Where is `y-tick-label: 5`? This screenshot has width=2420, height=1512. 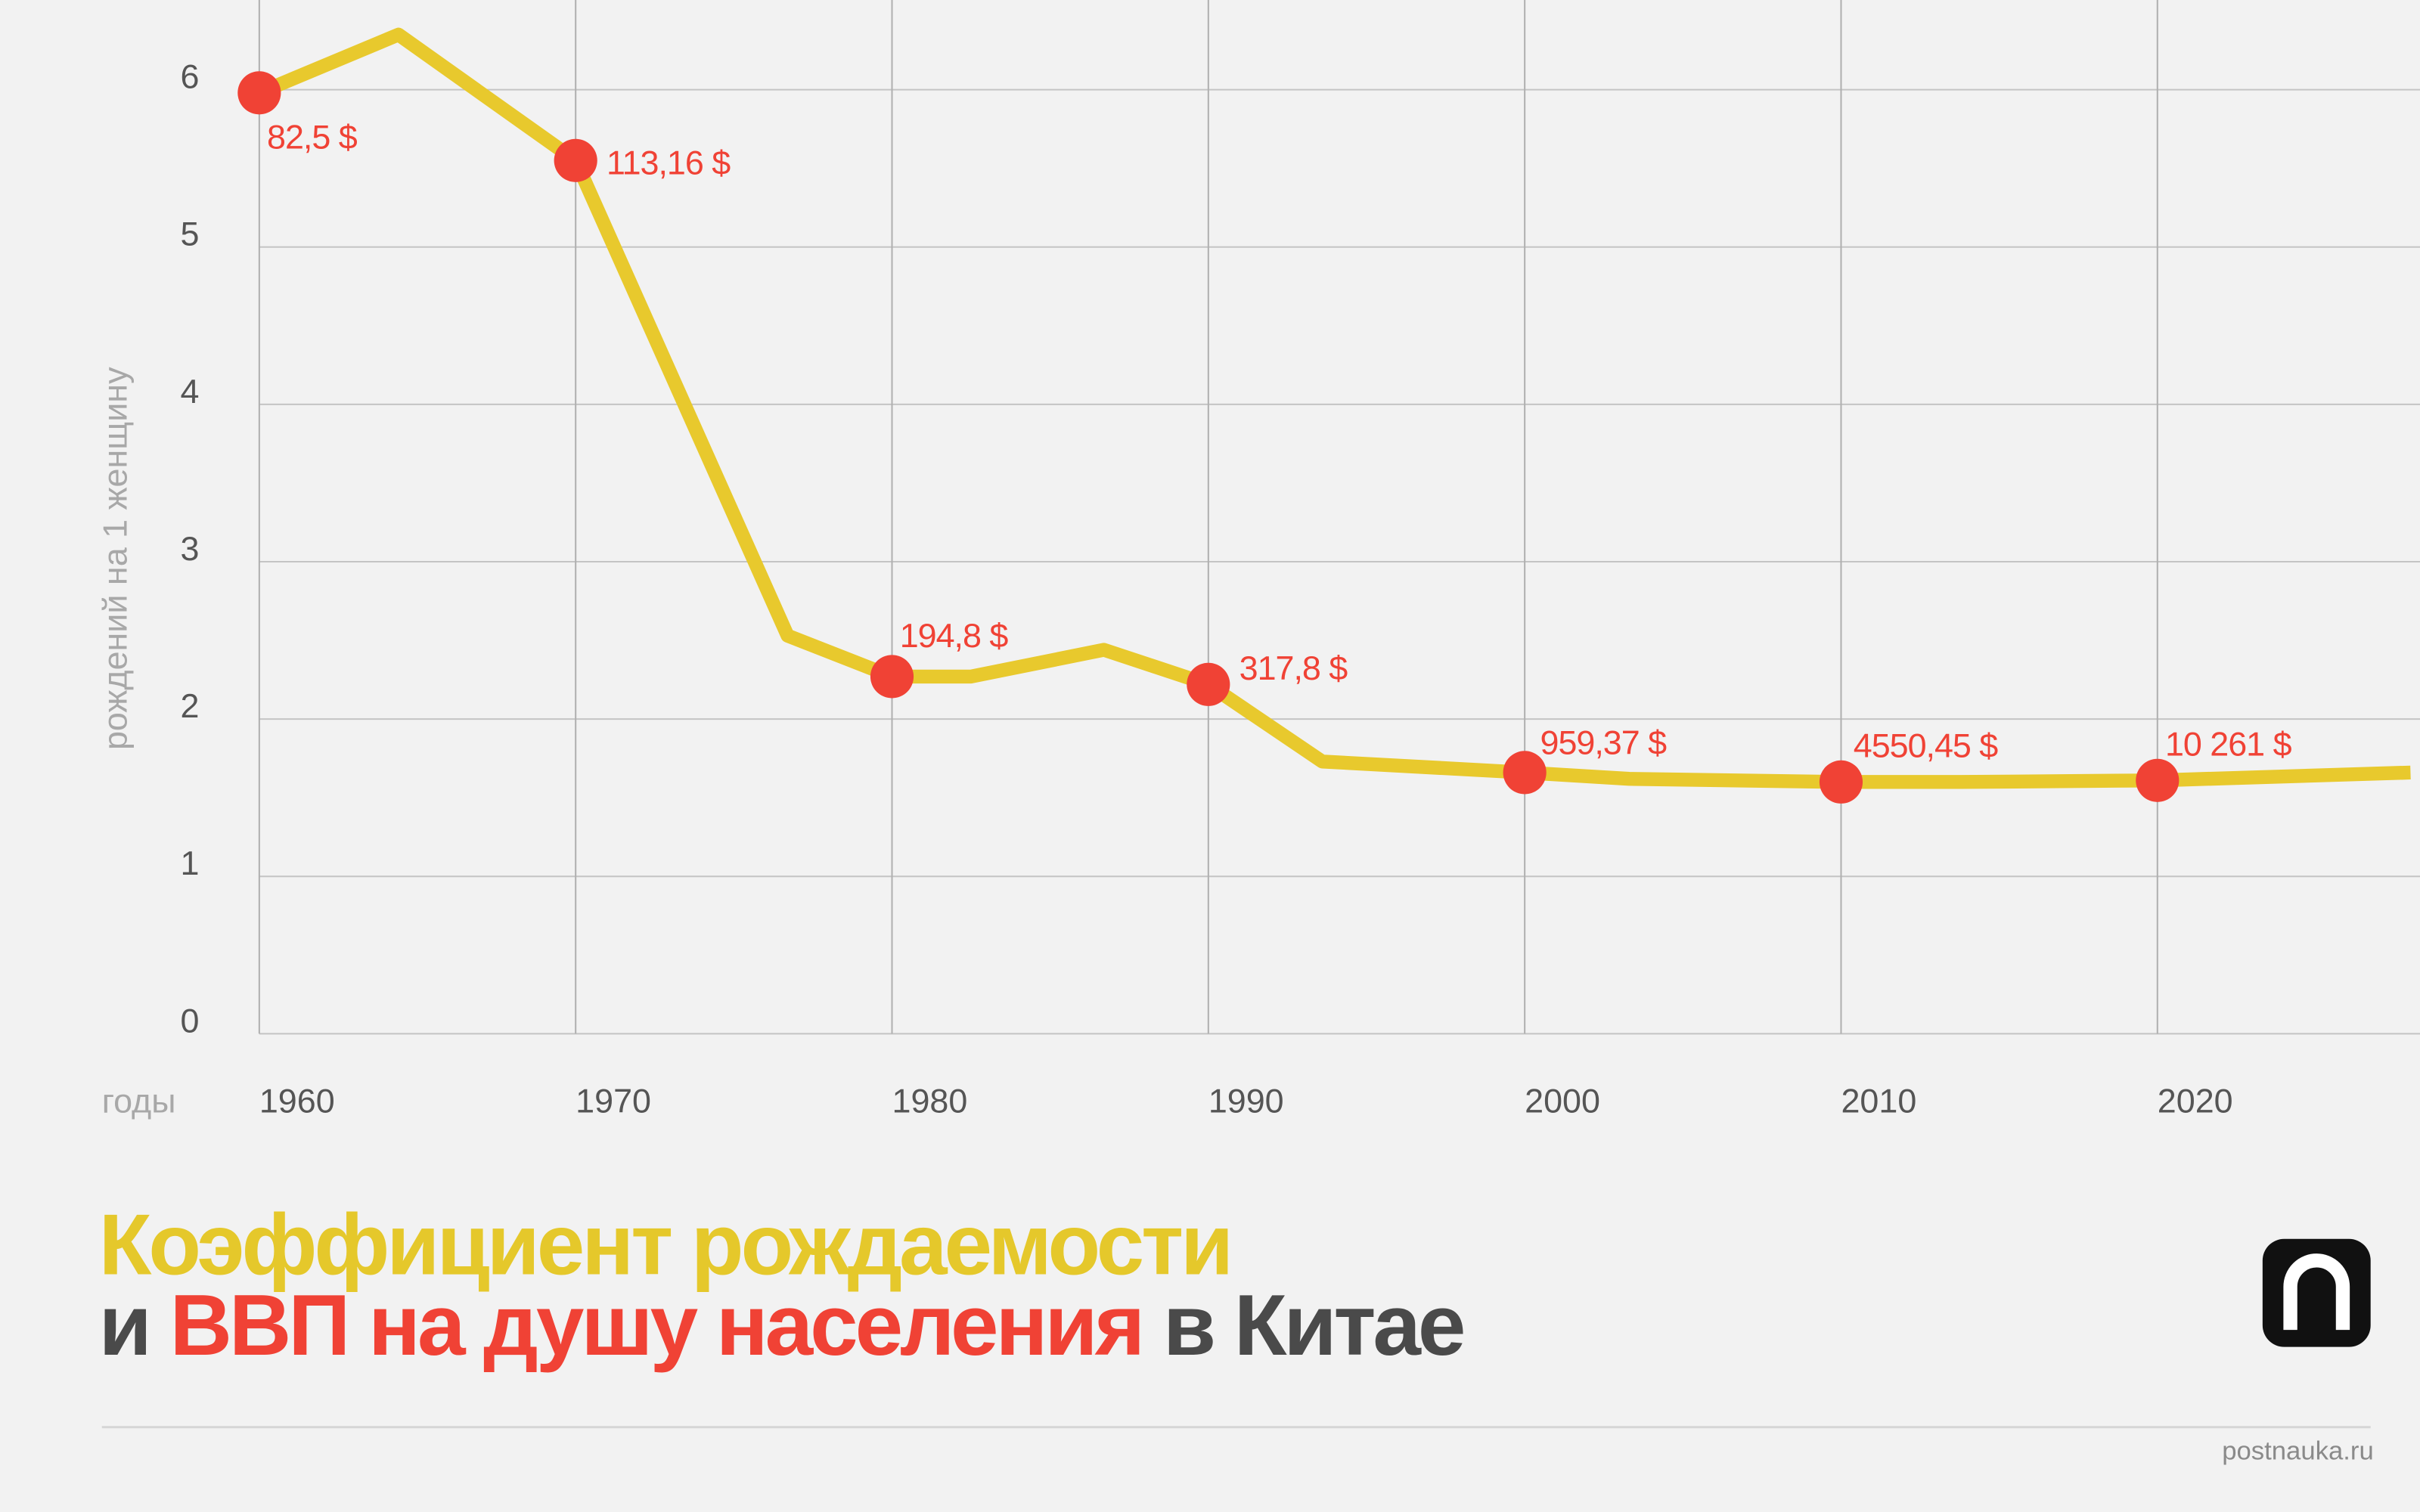 y-tick-label: 5 is located at coordinates (190, 234).